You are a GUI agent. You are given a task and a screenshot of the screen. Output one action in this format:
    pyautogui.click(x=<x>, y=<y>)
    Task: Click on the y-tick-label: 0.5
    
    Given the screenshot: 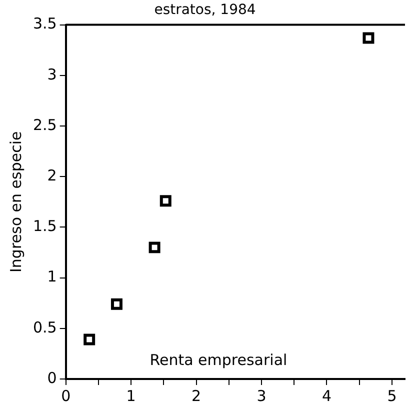 What is the action you would take?
    pyautogui.click(x=44, y=327)
    